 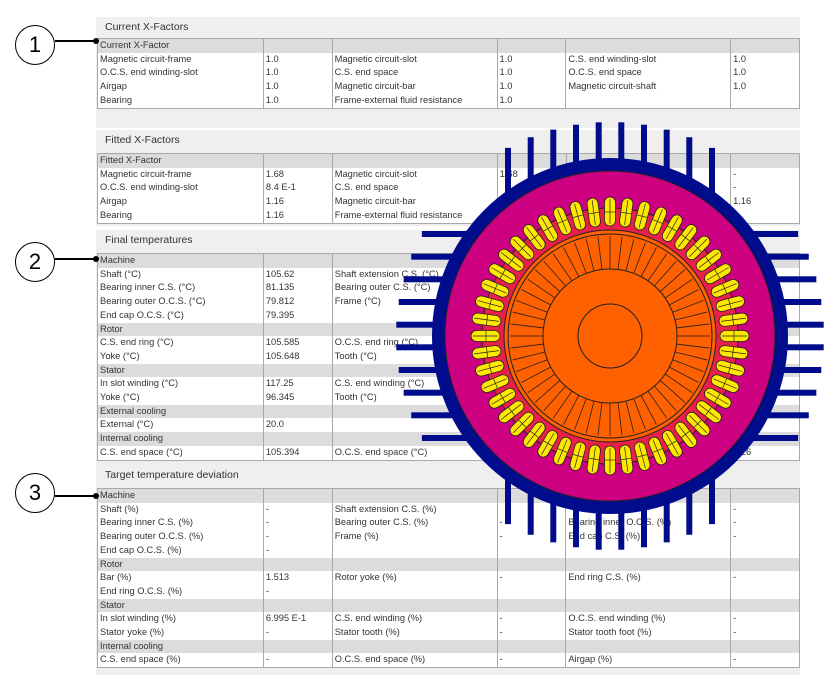 What do you see at coordinates (180, 398) in the screenshot?
I see `cell-label: Yoke (°C)` at bounding box center [180, 398].